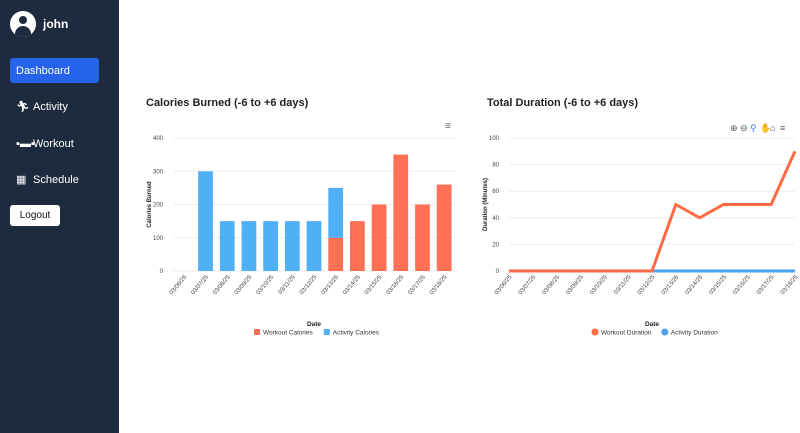  Describe the element at coordinates (158, 172) in the screenshot. I see `y-tick-label: 300` at that location.